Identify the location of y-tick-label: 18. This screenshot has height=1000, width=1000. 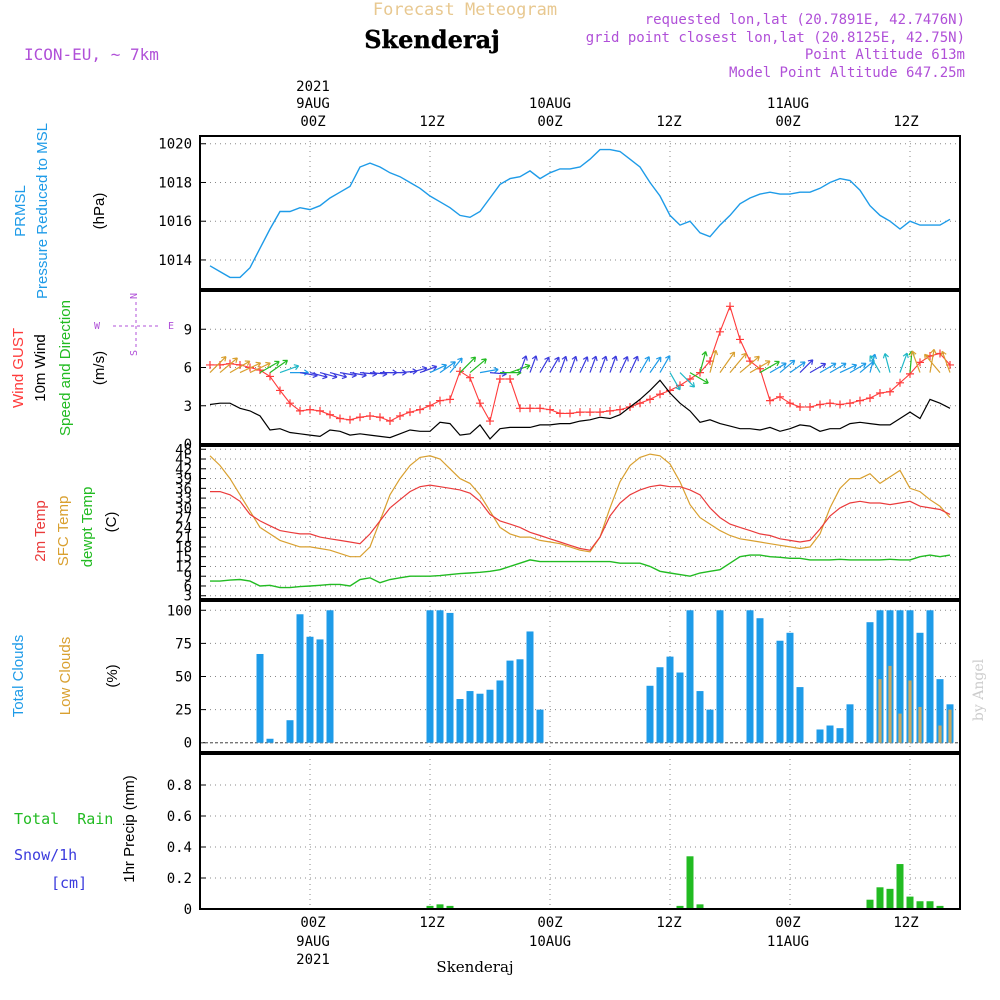
(183, 548).